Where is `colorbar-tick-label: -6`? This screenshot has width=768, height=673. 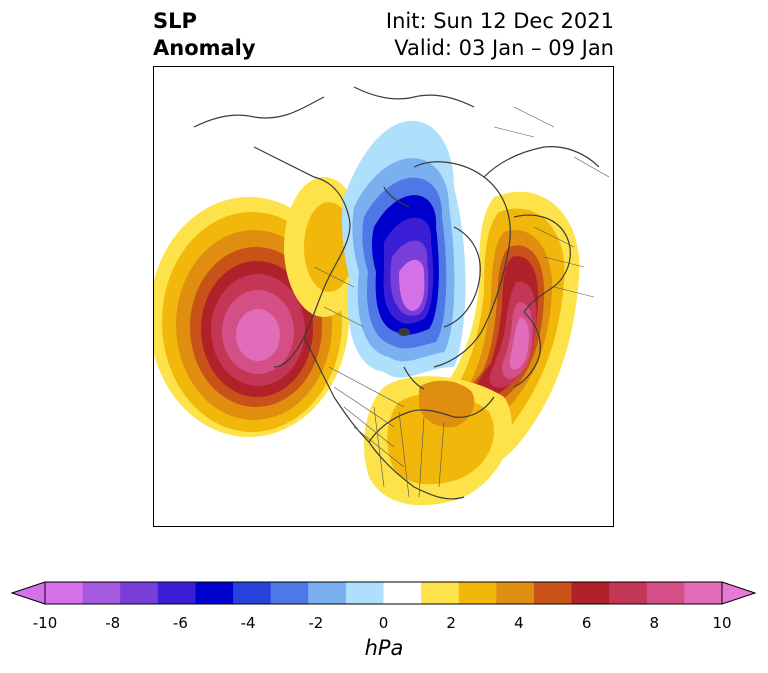 colorbar-tick-label: -6 is located at coordinates (180, 623).